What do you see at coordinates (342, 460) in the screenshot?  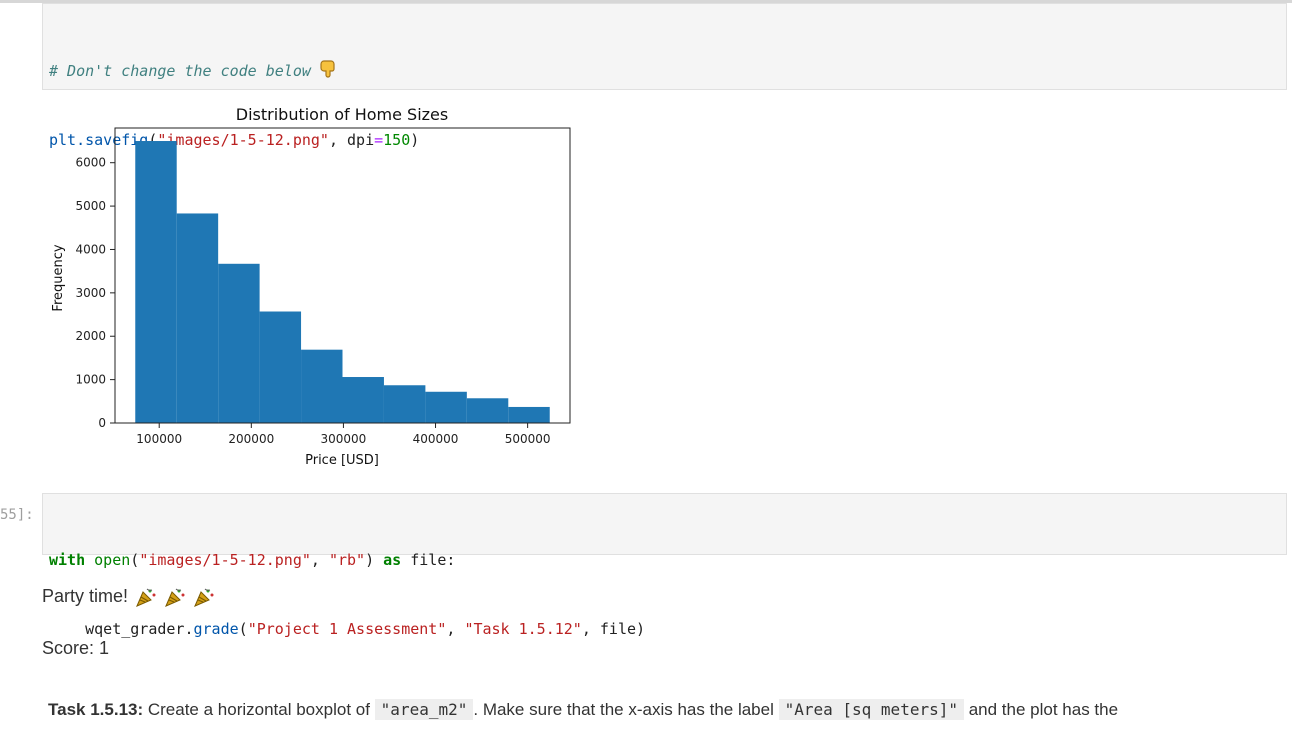 I see `x-axis-label: Price [USD]` at bounding box center [342, 460].